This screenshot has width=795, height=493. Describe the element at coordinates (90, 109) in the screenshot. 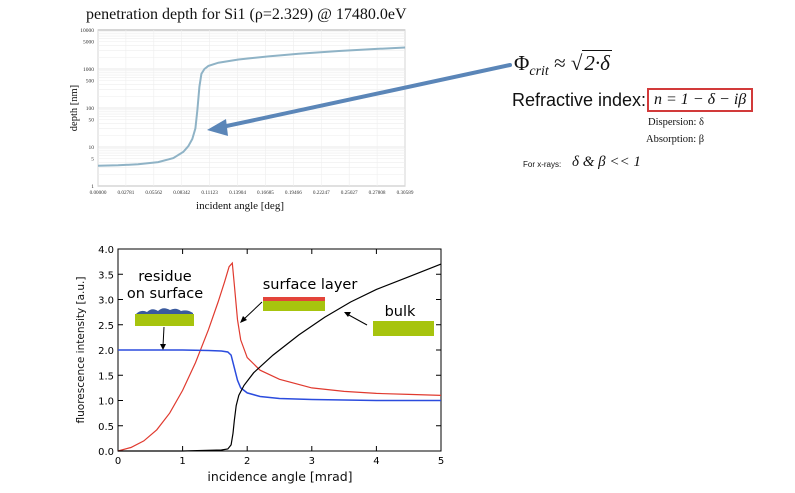

I see `top-y-tick-label: 100` at that location.